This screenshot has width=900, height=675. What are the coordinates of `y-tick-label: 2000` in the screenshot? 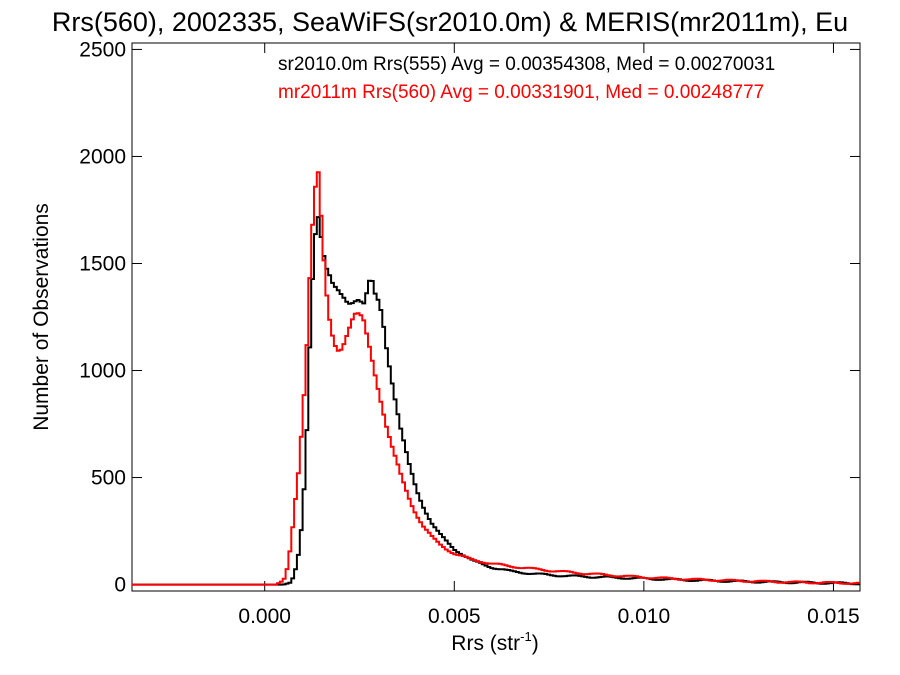 It's located at (102, 156).